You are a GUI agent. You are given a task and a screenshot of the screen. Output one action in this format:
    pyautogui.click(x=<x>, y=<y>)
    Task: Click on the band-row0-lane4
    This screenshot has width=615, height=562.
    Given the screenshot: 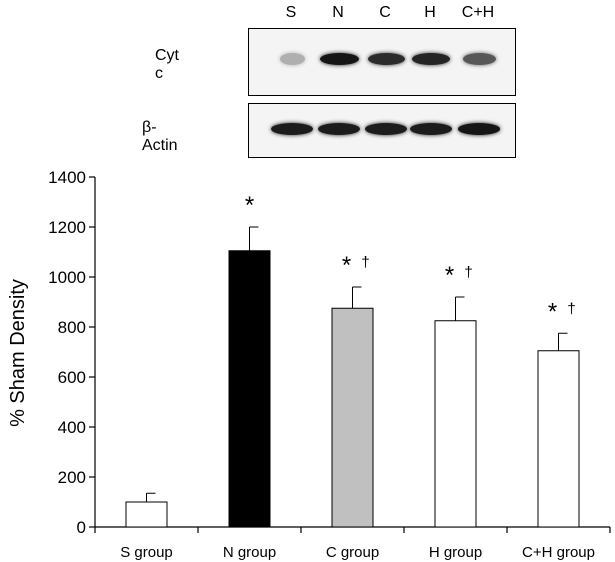 What is the action you would take?
    pyautogui.click(x=479, y=59)
    